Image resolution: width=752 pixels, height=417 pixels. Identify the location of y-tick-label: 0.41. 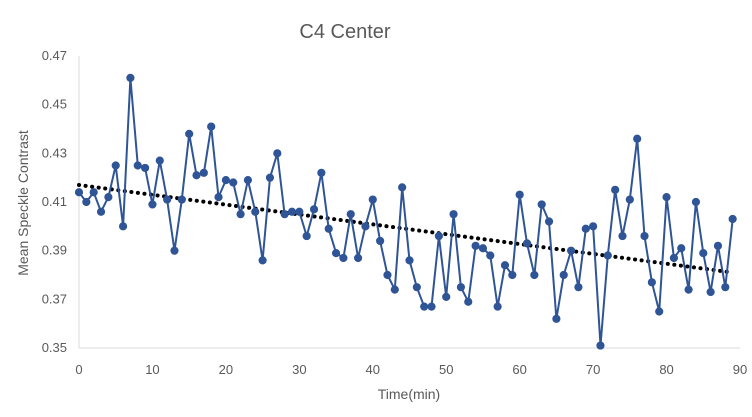
(54, 201).